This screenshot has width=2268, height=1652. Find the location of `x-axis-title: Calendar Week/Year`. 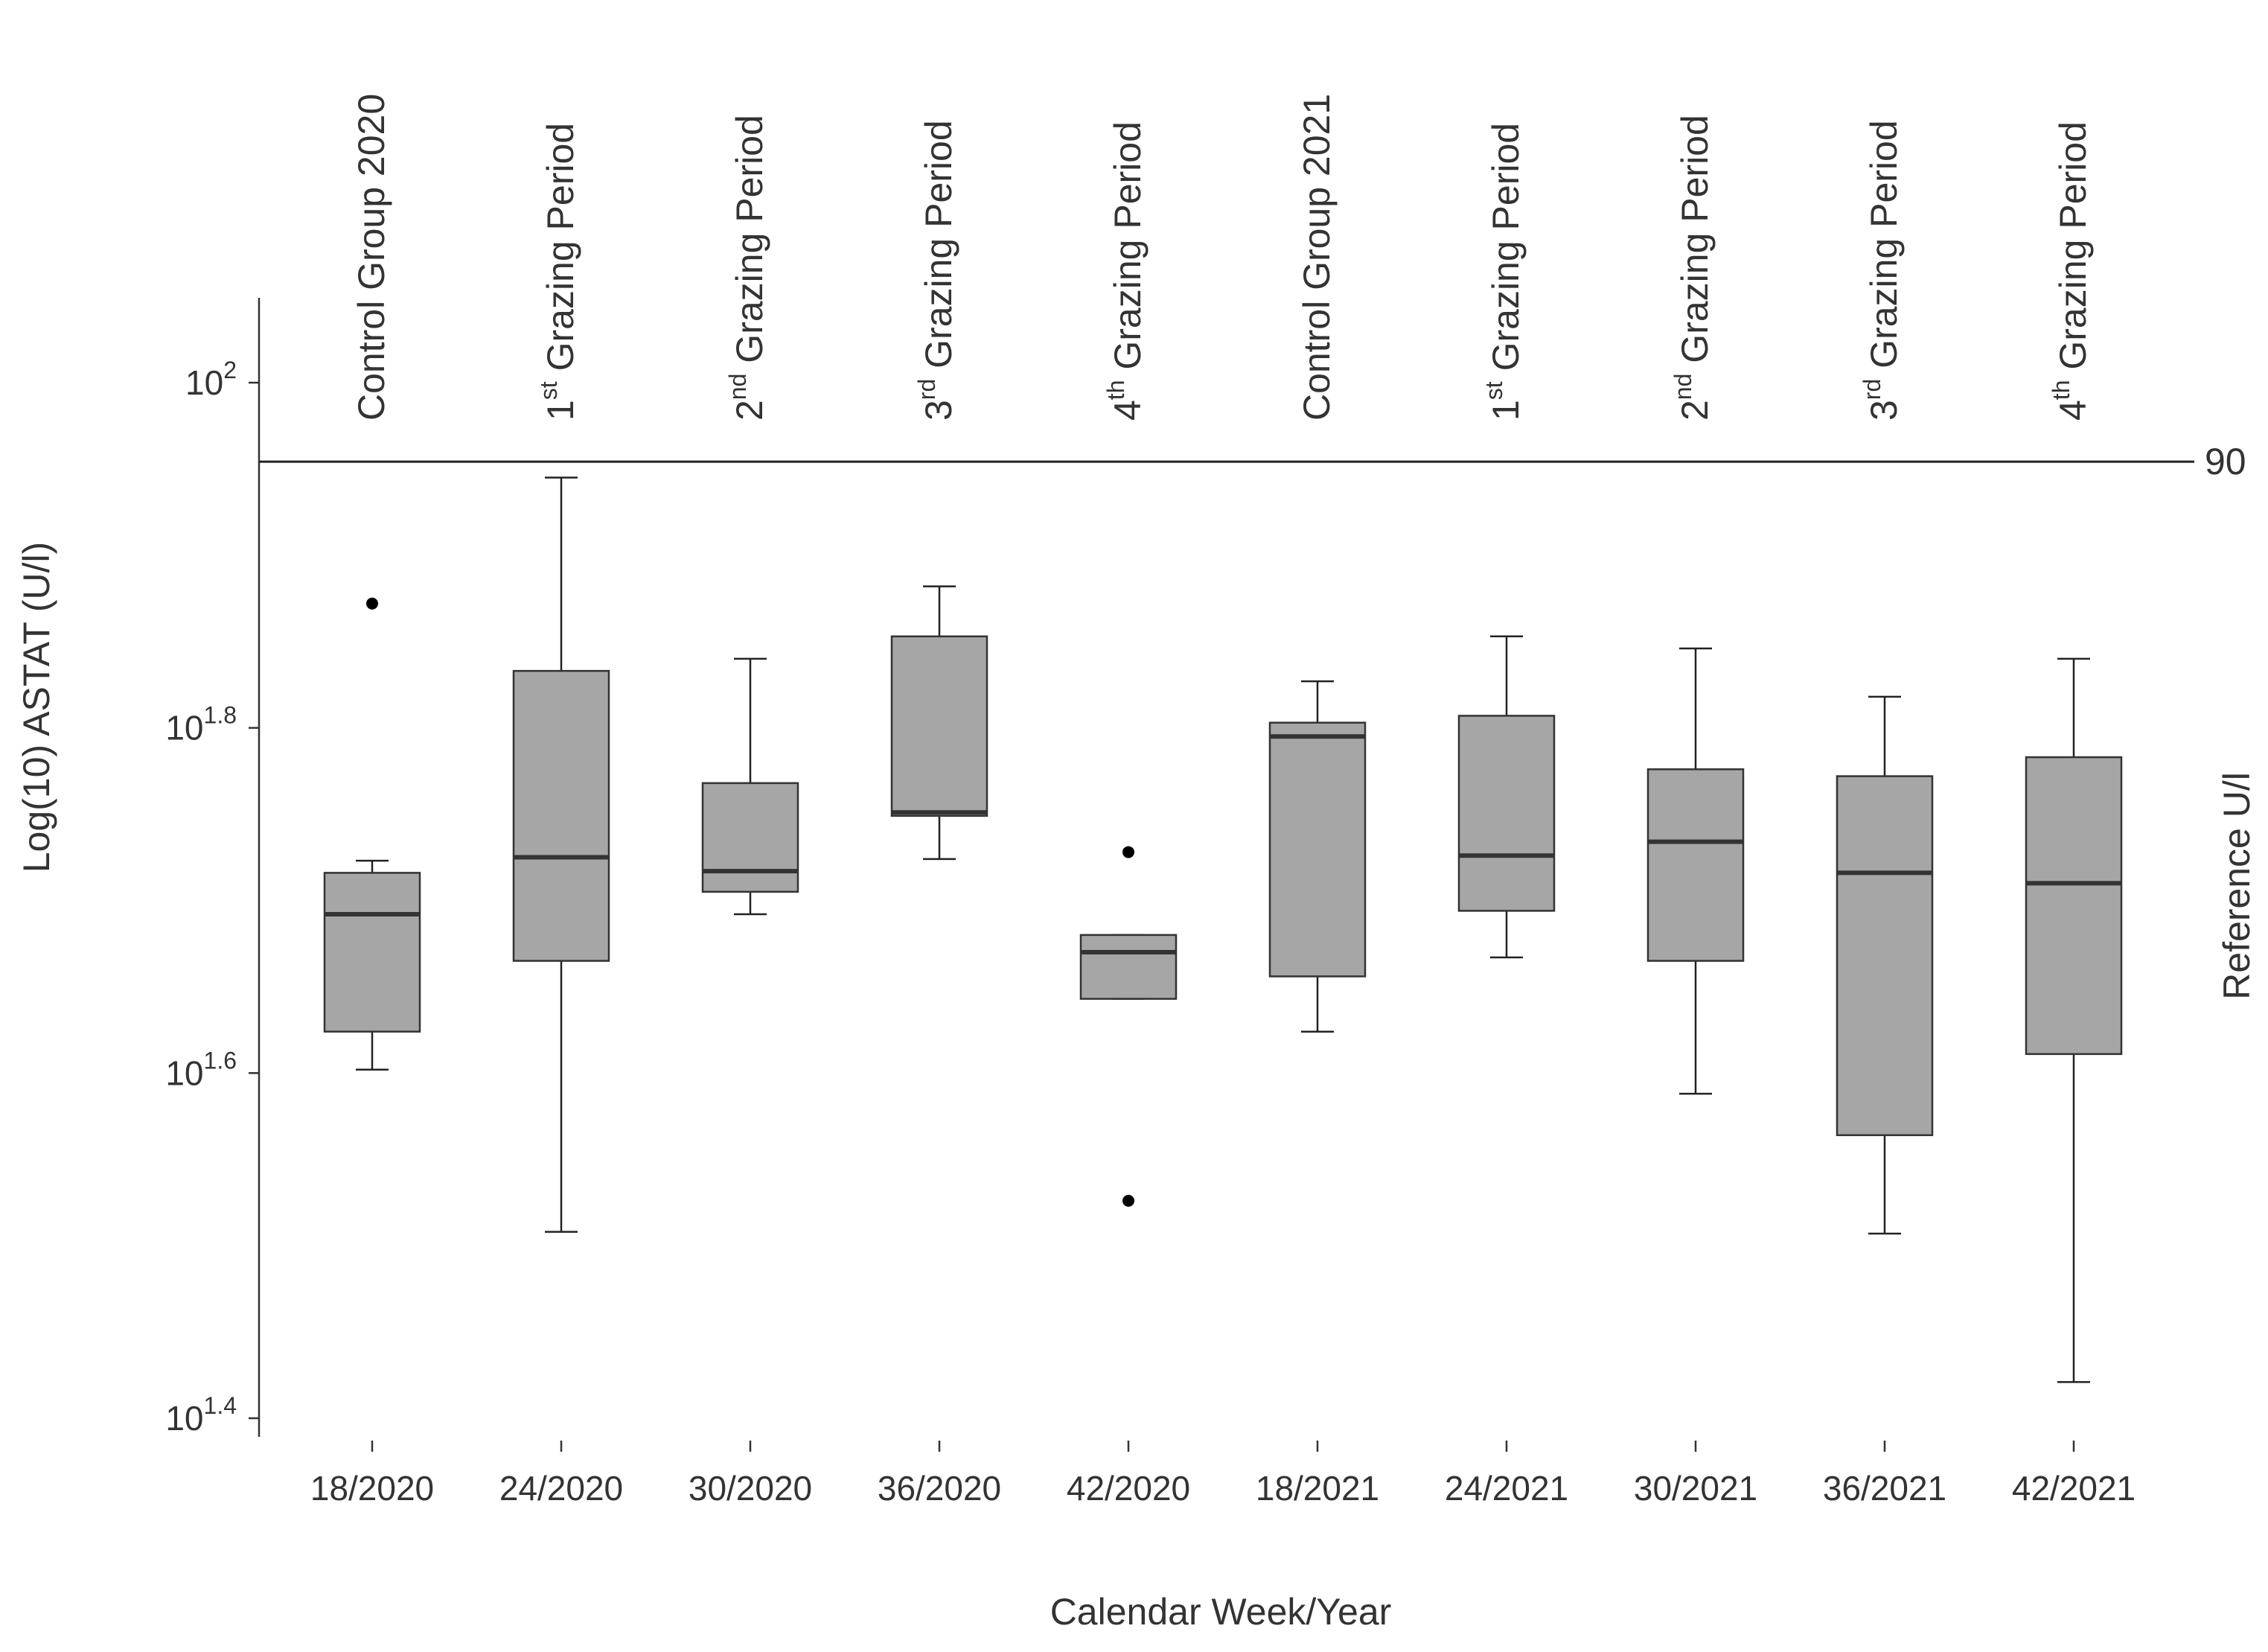

x-axis-title: Calendar Week/Year is located at coordinates (1221, 1612).